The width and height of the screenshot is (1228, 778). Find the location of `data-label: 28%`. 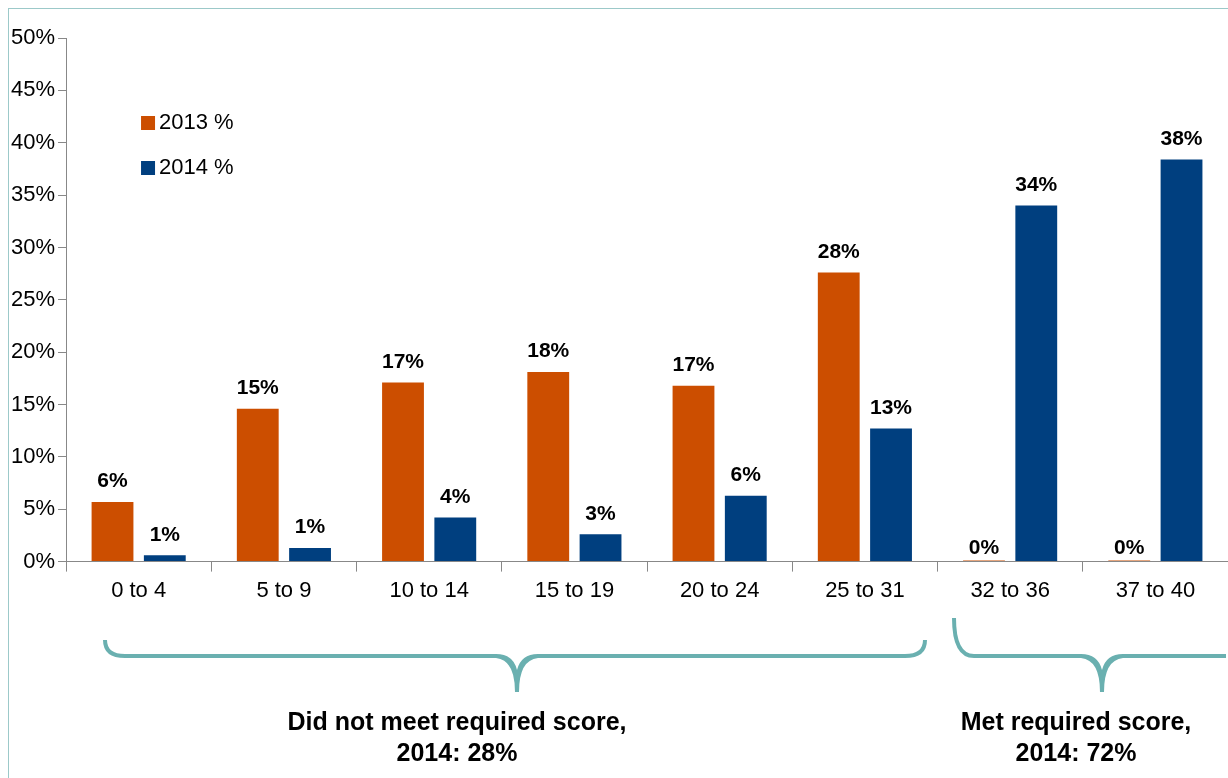

data-label: 28% is located at coordinates (839, 250).